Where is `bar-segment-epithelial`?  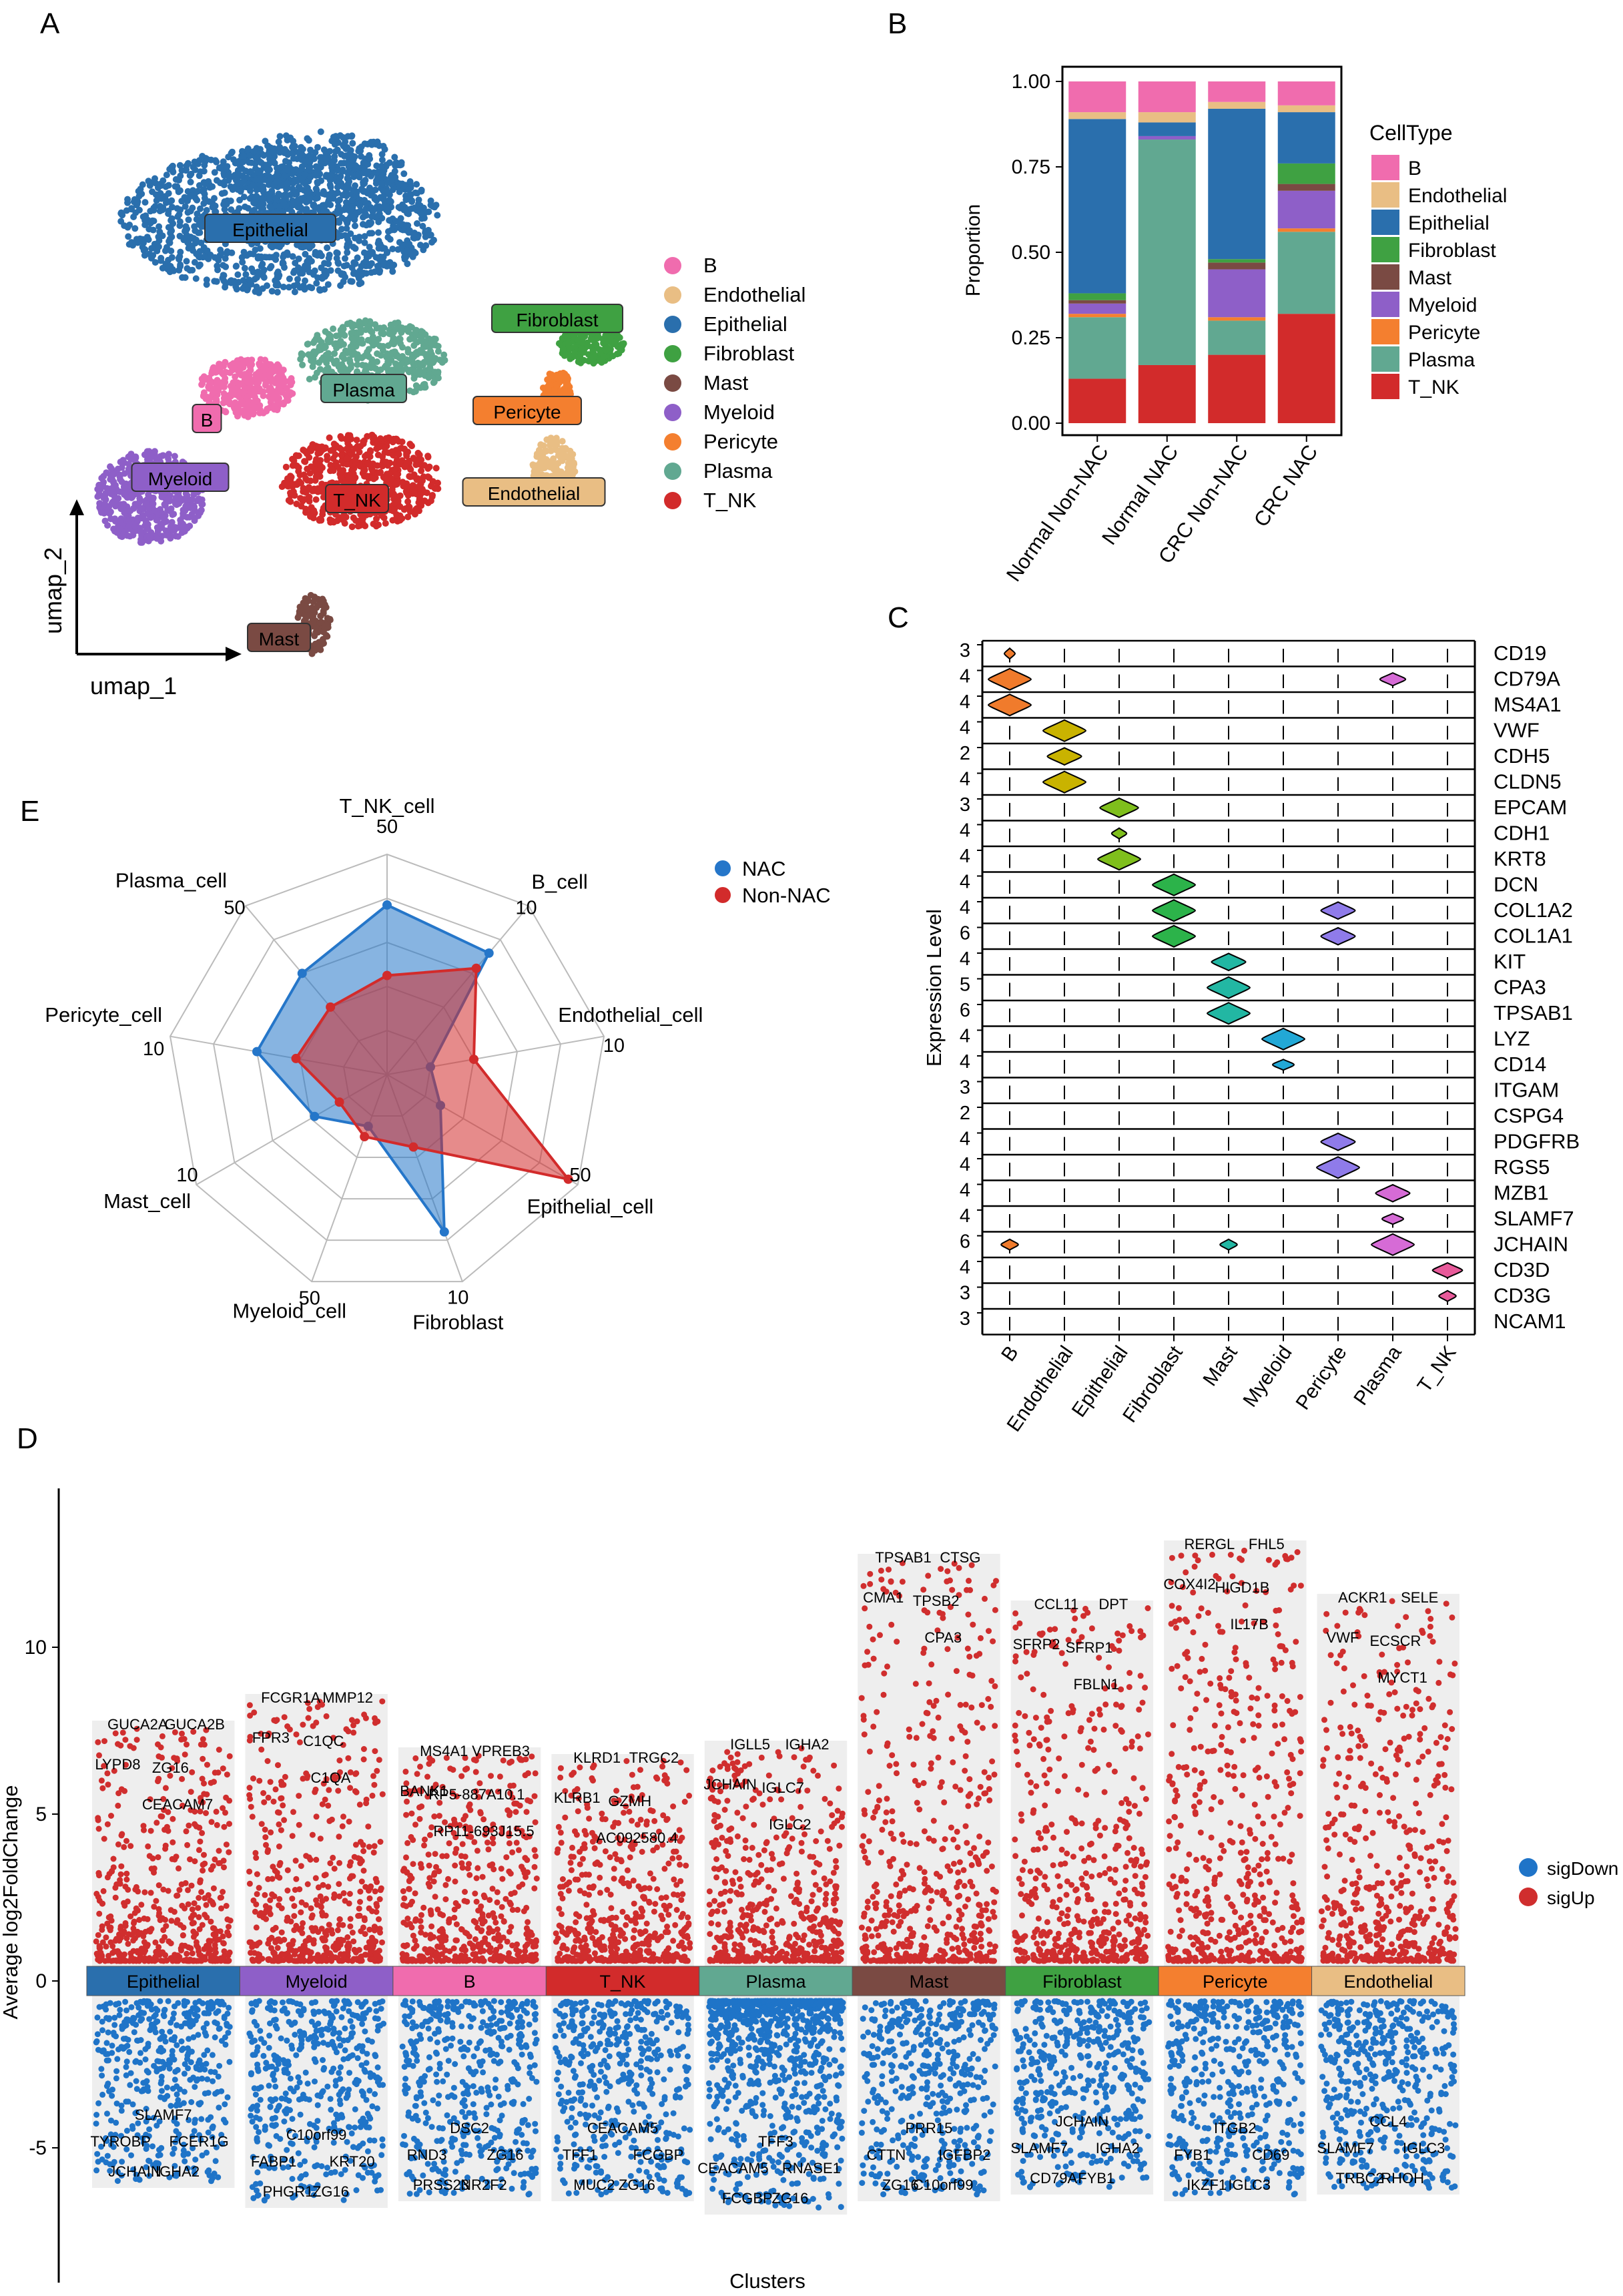
bar-segment-epithelial is located at coordinates (1237, 184).